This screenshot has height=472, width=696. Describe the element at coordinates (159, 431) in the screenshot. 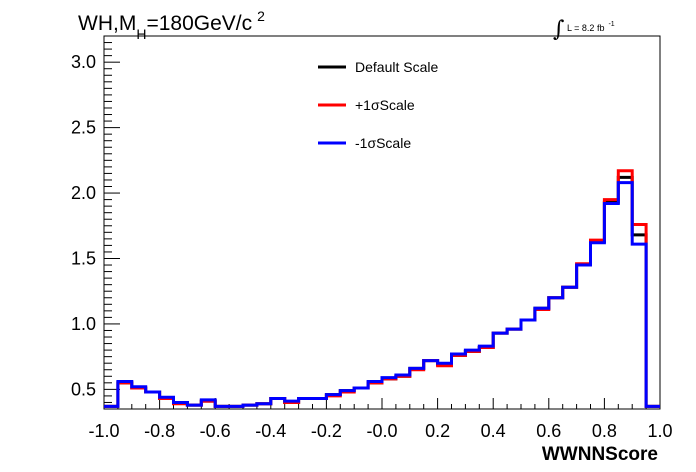

I see `x-tick-label: -0.8` at that location.